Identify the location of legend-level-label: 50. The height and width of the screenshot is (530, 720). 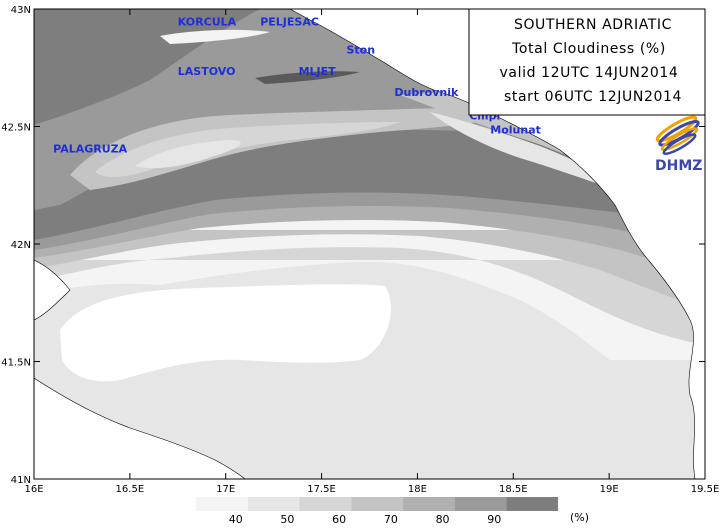
(287, 519).